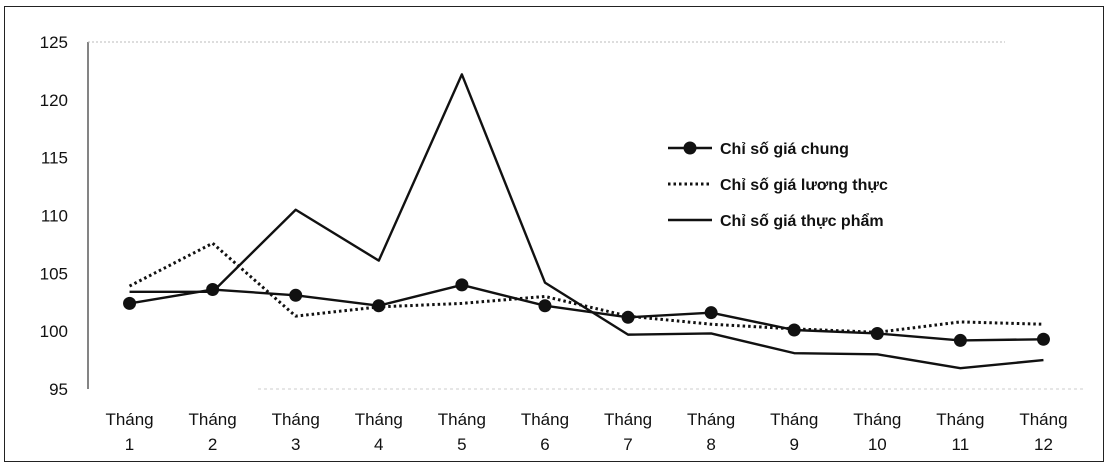 The width and height of the screenshot is (1110, 468). What do you see at coordinates (378, 444) in the screenshot?
I see `x-tick-label-number: 4` at bounding box center [378, 444].